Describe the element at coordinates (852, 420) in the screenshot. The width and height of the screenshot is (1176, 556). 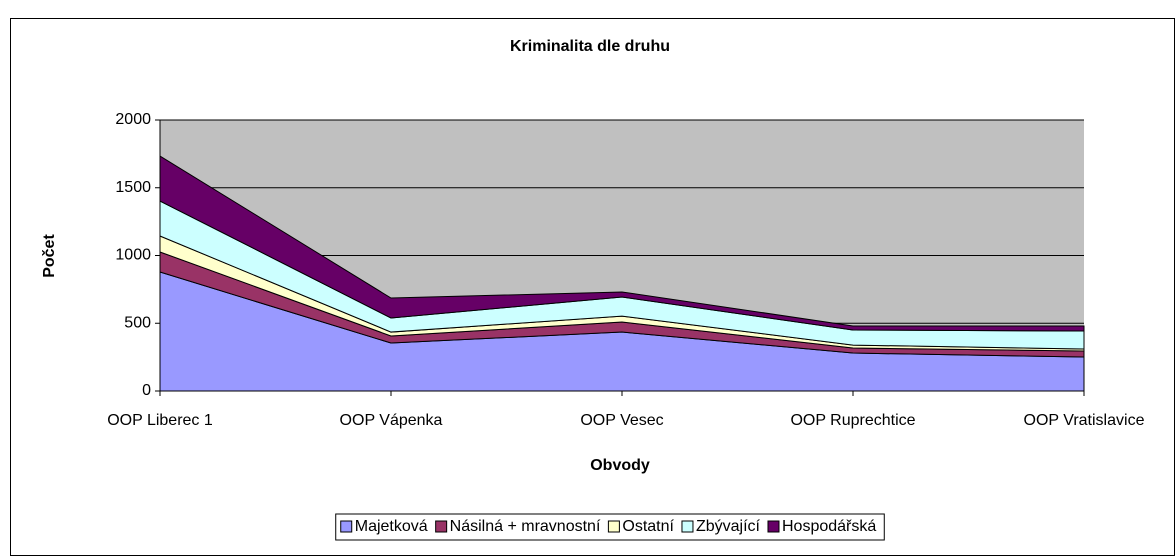
I see `x-tick-label: OOP Ruprechtice` at that location.